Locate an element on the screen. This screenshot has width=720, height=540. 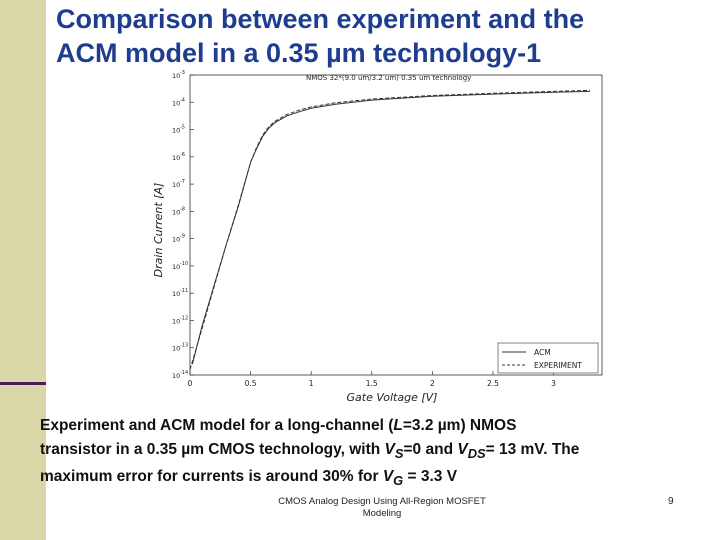
x-axis-ticks: 0 0.5 1 1.5 2 2.5 3 is located at coordinates (372, 379).